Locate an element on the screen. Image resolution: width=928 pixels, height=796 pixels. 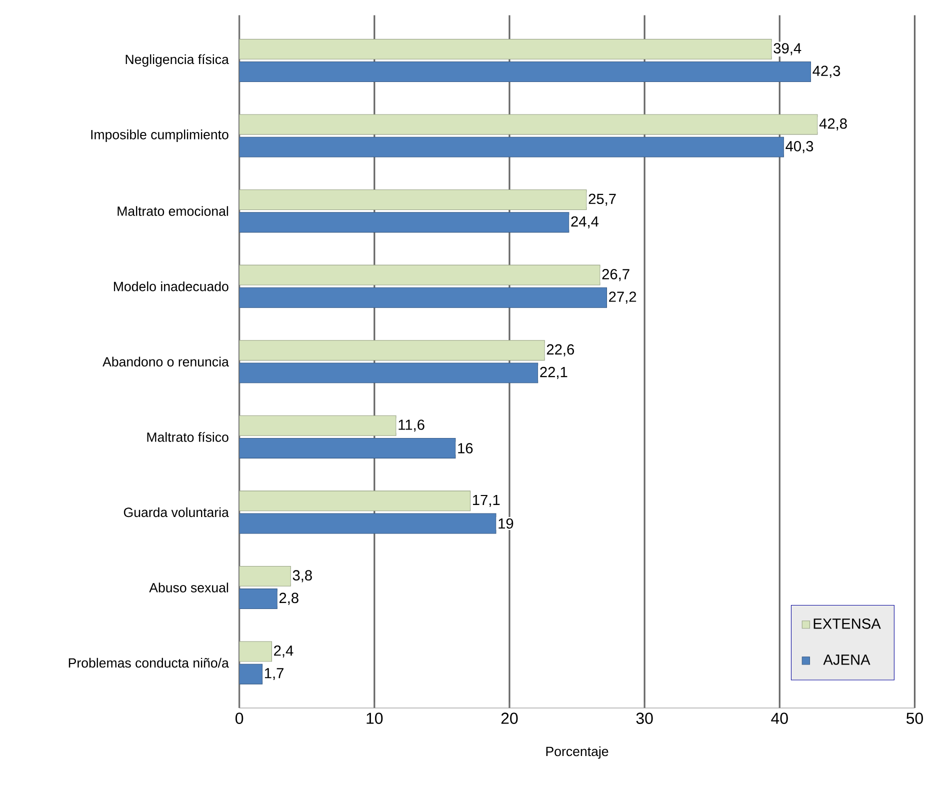
data-label: 19 is located at coordinates (506, 523).